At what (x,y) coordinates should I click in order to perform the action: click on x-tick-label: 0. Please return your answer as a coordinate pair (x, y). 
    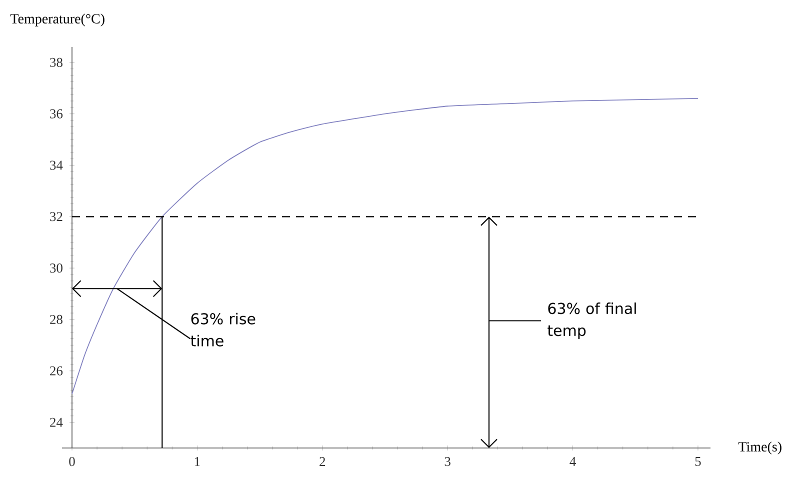
    Looking at the image, I should click on (72, 461).